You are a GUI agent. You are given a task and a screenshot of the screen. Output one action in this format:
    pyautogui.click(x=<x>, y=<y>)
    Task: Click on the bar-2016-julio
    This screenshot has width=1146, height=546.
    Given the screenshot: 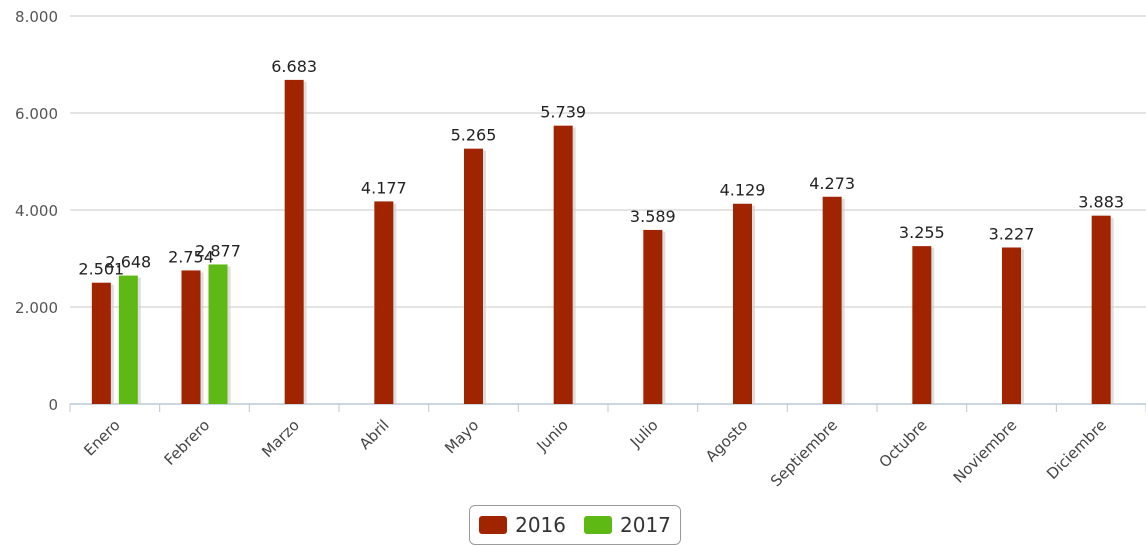 What is the action you would take?
    pyautogui.click(x=653, y=316)
    